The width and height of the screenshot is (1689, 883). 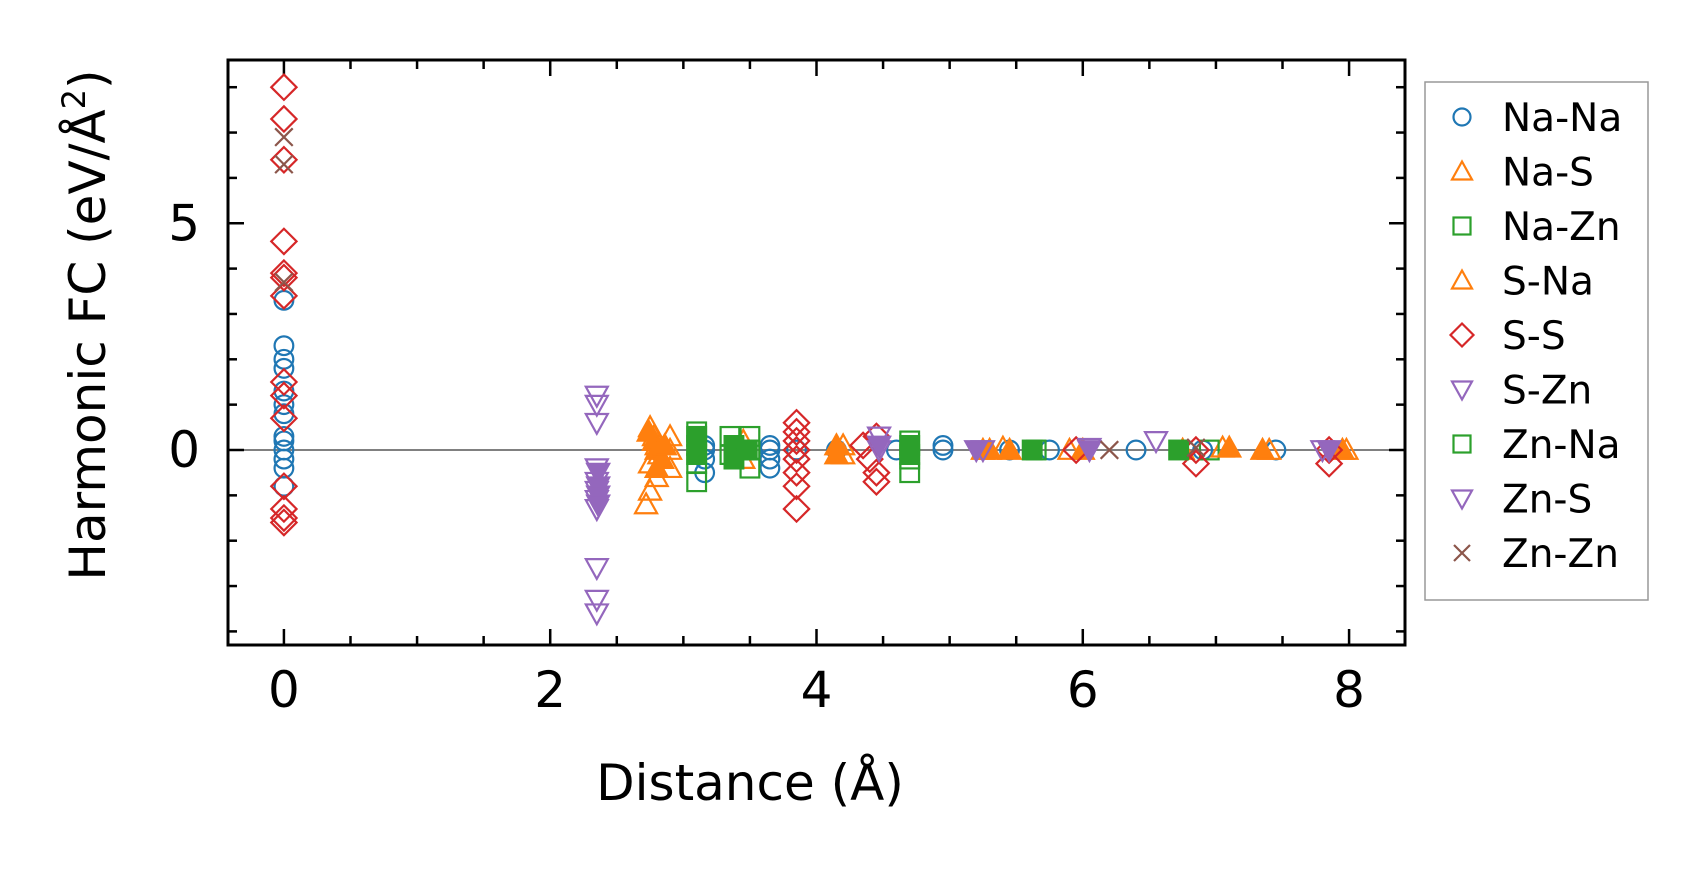 I want to click on legend-label: S-S, so click(x=1534, y=336).